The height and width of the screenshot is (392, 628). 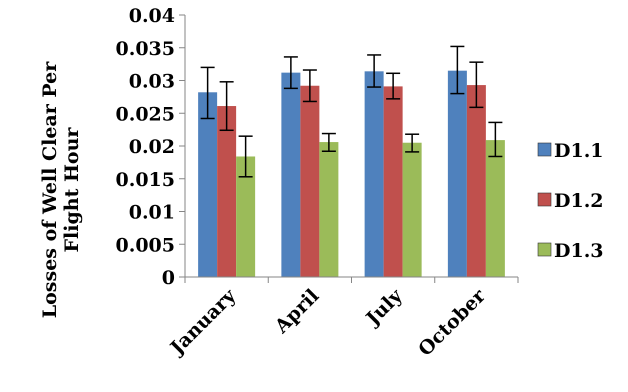 I want to click on x-category-label: April, so click(x=296, y=311).